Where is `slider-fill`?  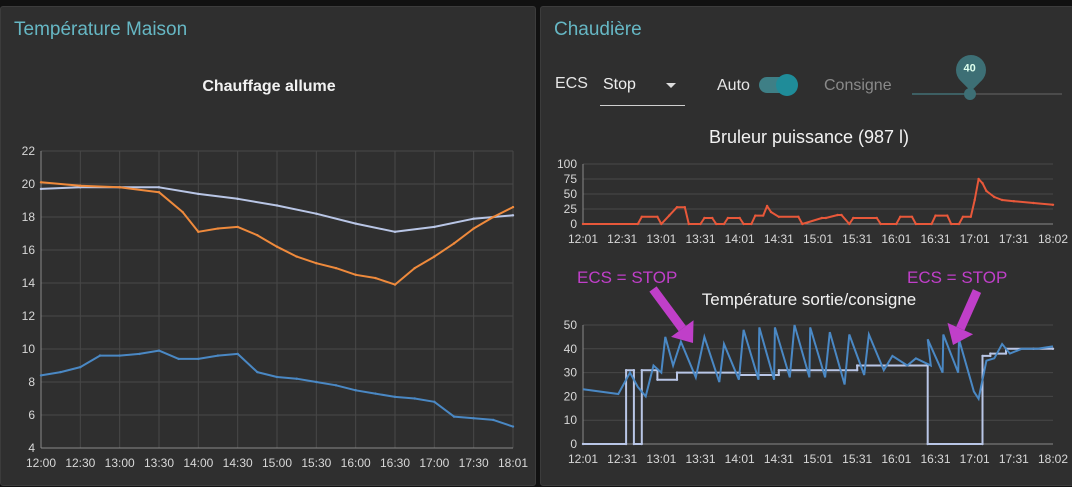
slider-fill is located at coordinates (941, 94).